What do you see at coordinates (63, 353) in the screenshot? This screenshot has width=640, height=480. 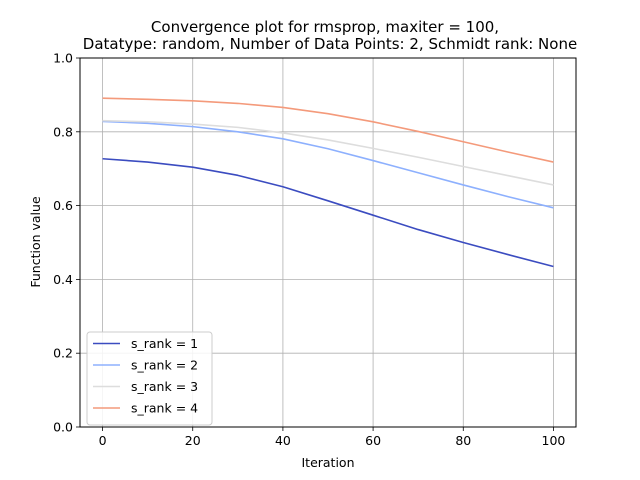 I see `y-tick-label: 0.2` at bounding box center [63, 353].